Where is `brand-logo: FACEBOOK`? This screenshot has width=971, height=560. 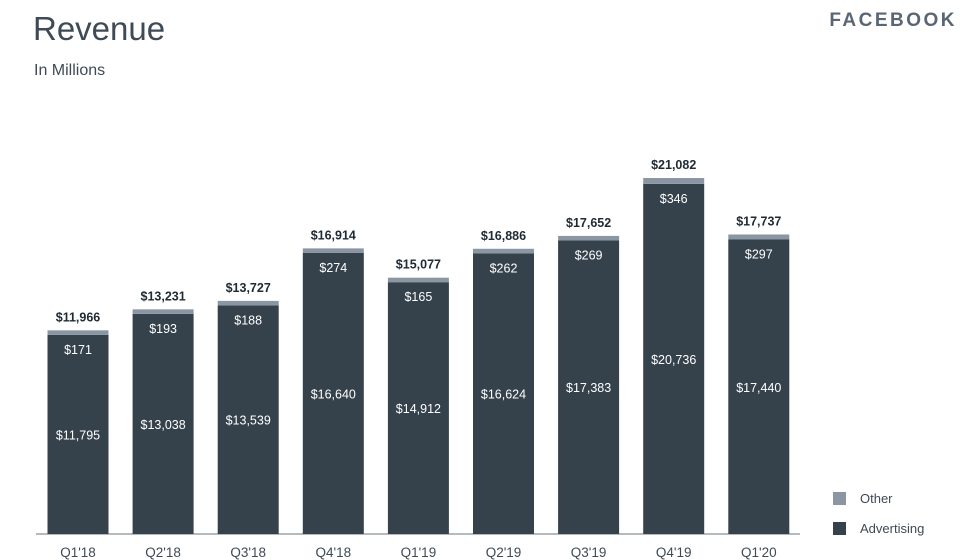
brand-logo: FACEBOOK is located at coordinates (893, 20).